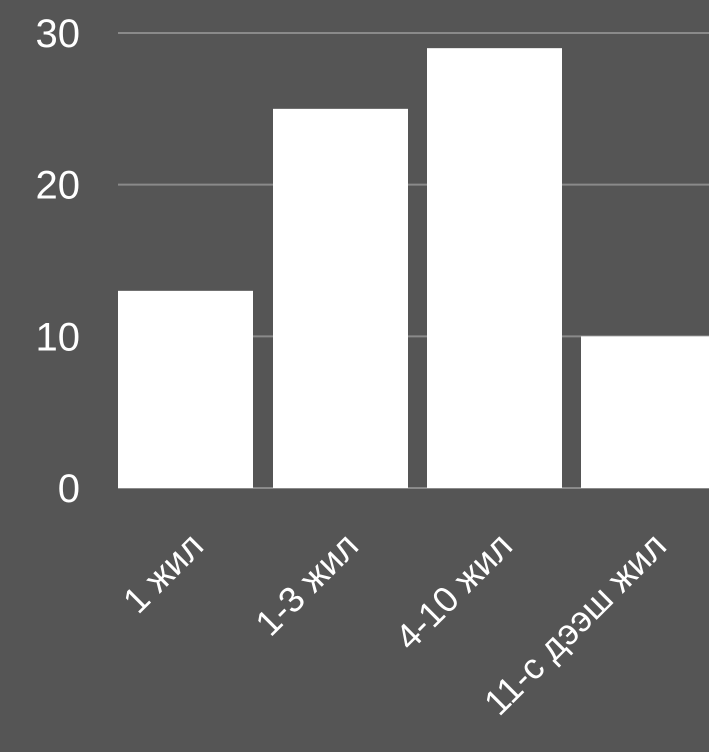 The height and width of the screenshot is (752, 709). Describe the element at coordinates (58, 337) in the screenshot. I see `y-tick-label-10: 10` at that location.